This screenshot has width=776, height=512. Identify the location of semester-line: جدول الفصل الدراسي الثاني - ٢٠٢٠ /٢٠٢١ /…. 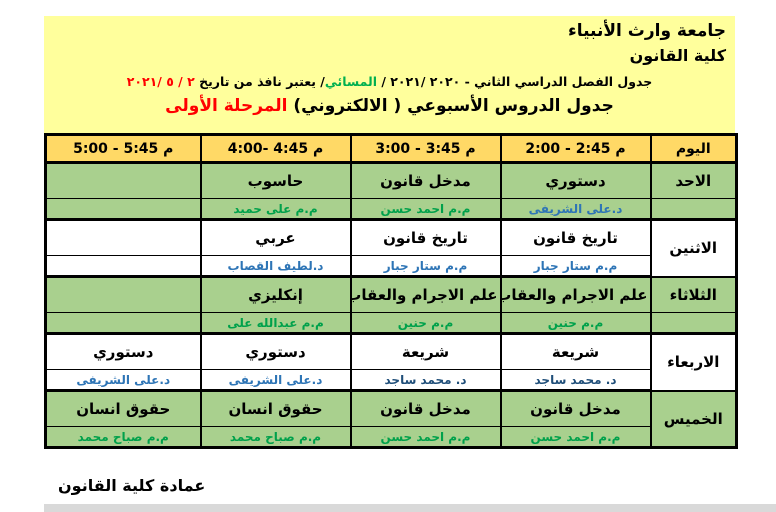
(389, 81).